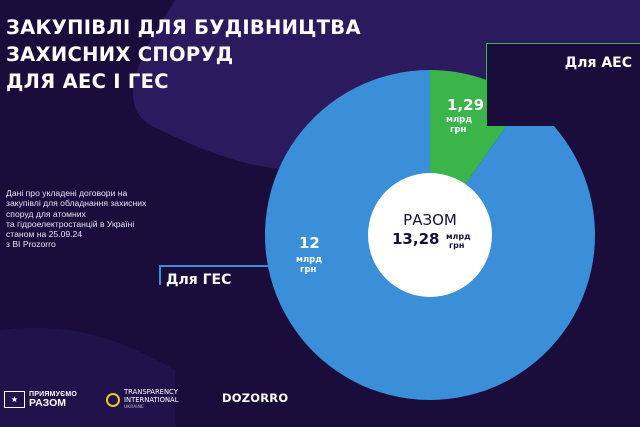 The image size is (640, 427). I want to click on ti-logo-text: TRANSPARENCY INTERNATIONAL UKRAINE, so click(151, 400).